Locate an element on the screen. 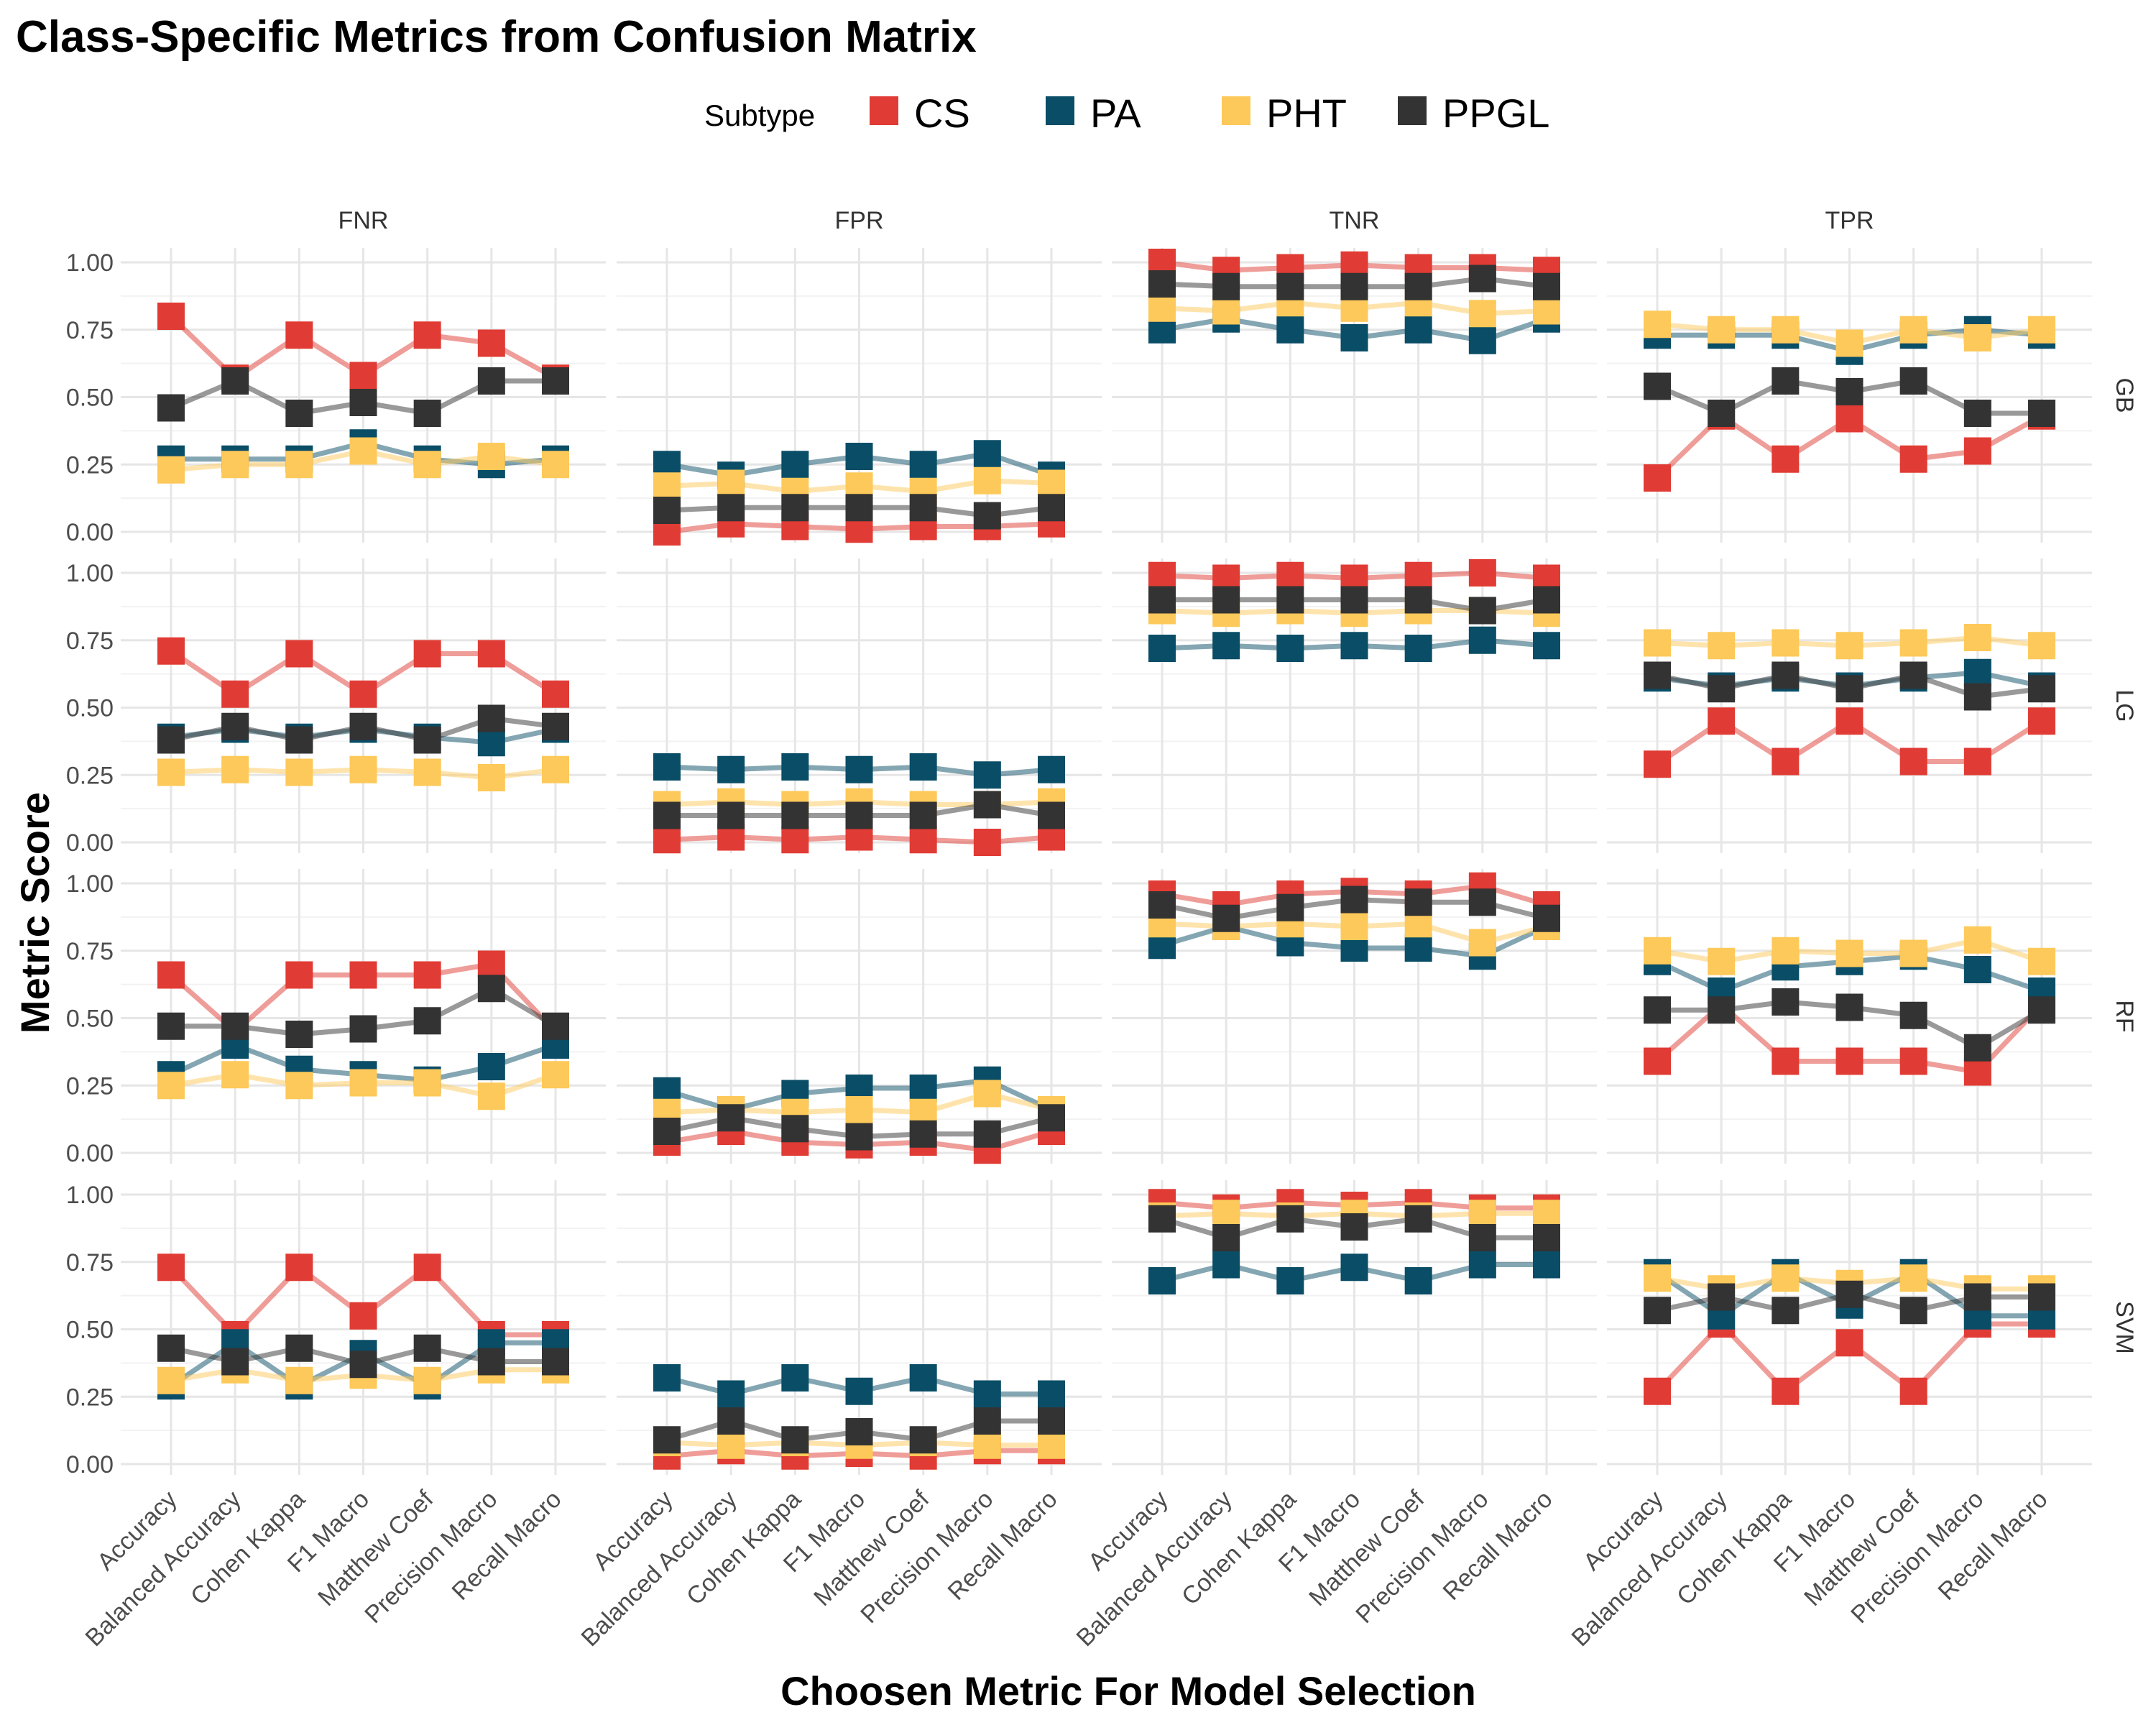  legend-key-pa is located at coordinates (1060, 110).